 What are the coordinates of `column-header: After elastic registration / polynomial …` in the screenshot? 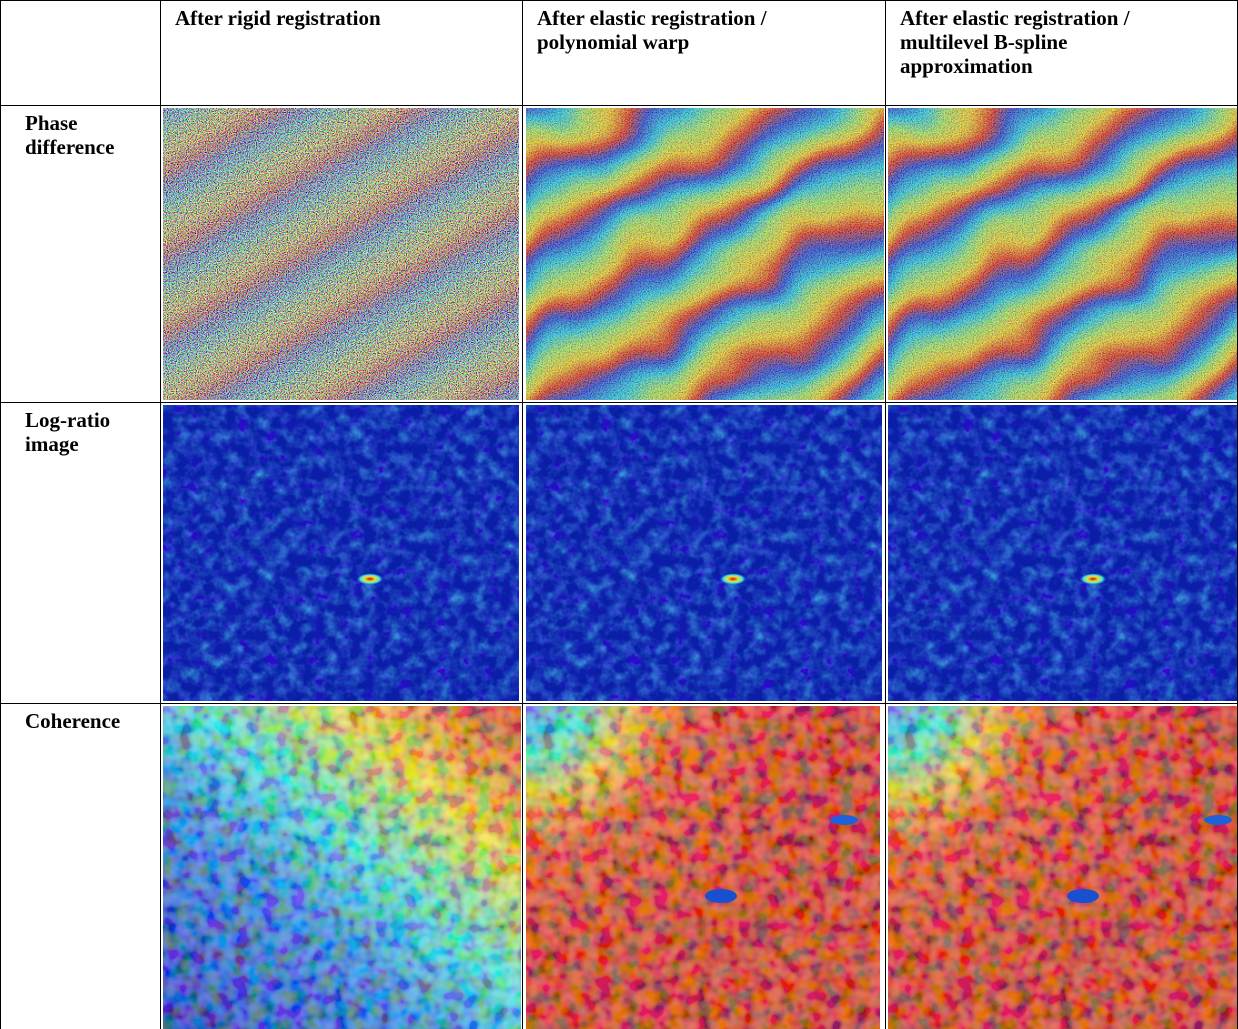 It's located at (652, 30).